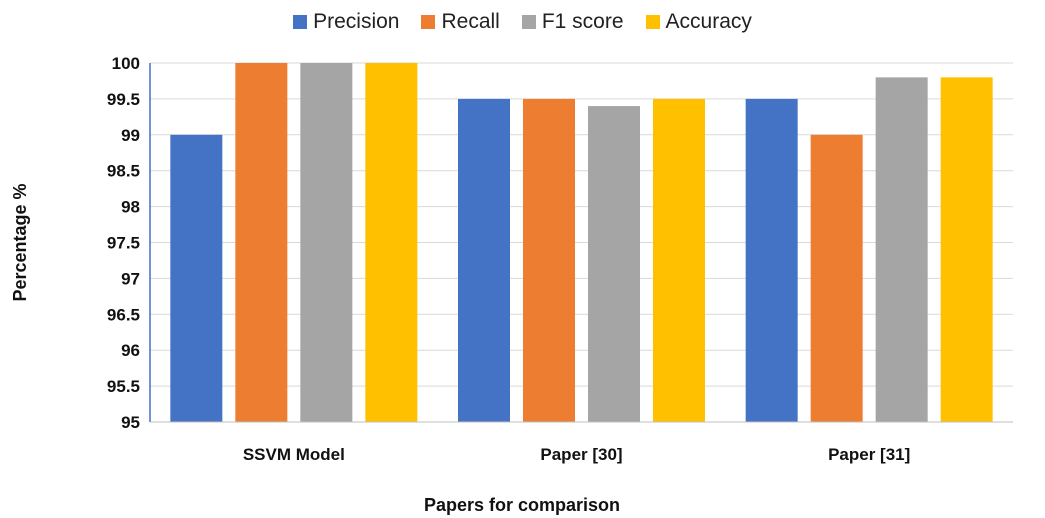  What do you see at coordinates (20, 242) in the screenshot?
I see `y-axis-title: Percentage %` at bounding box center [20, 242].